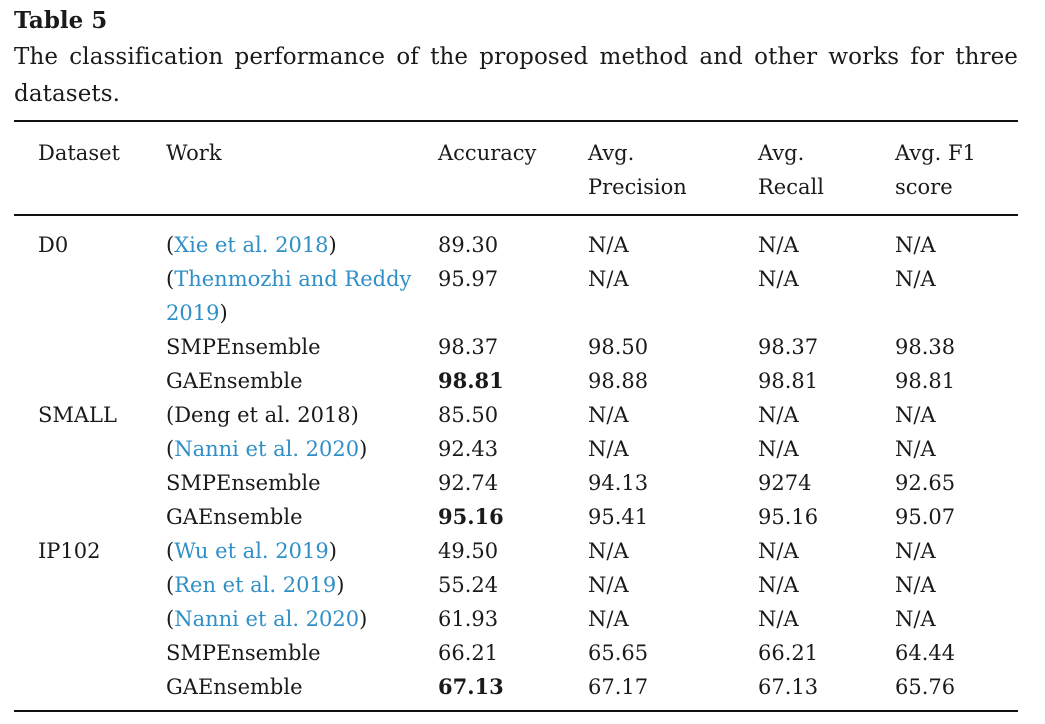 The width and height of the screenshot is (1045, 724). Describe the element at coordinates (516, 296) in the screenshot. I see `table-row: (Thenmozhi and Reddy 2019) 95.97 N/A N/A N/A` at that location.